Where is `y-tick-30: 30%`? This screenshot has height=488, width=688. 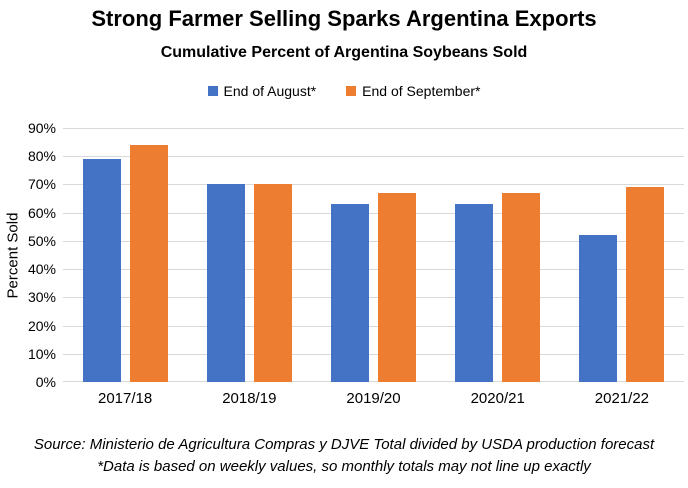 y-tick-30: 30% is located at coordinates (41, 297).